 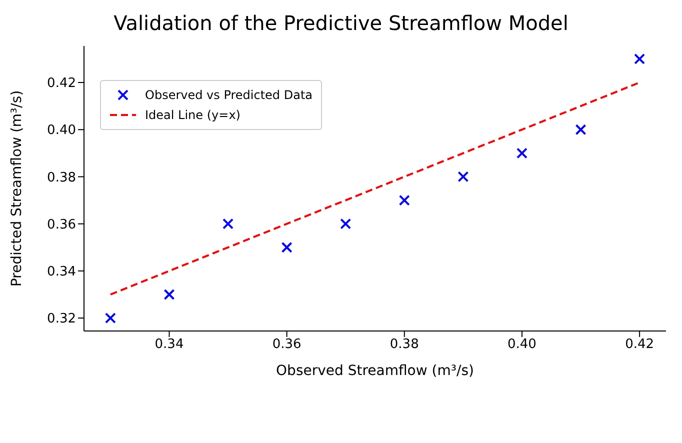 What do you see at coordinates (61, 130) in the screenshot?
I see `y-tick-label: 0.40` at bounding box center [61, 130].